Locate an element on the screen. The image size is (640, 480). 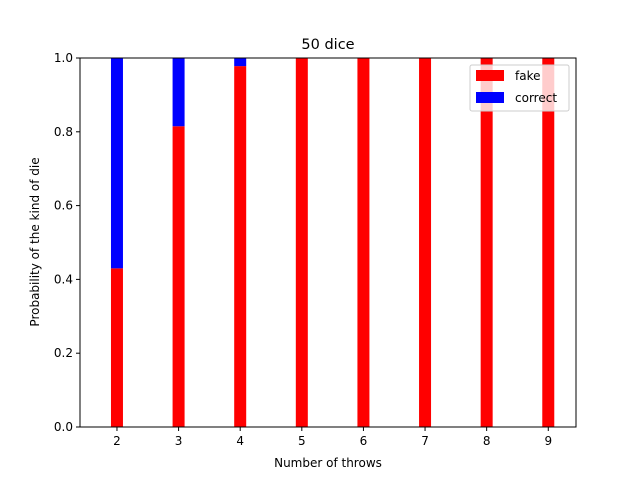
x-tick-label: 9 is located at coordinates (548, 441).